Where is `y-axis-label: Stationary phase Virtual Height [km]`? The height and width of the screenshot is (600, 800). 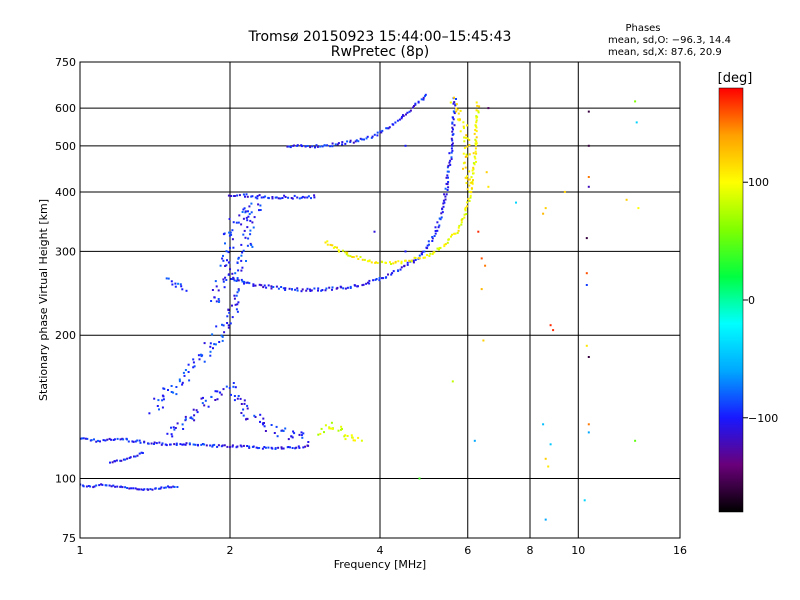 y-axis-label: Stationary phase Virtual Height [km] is located at coordinates (43, 300).